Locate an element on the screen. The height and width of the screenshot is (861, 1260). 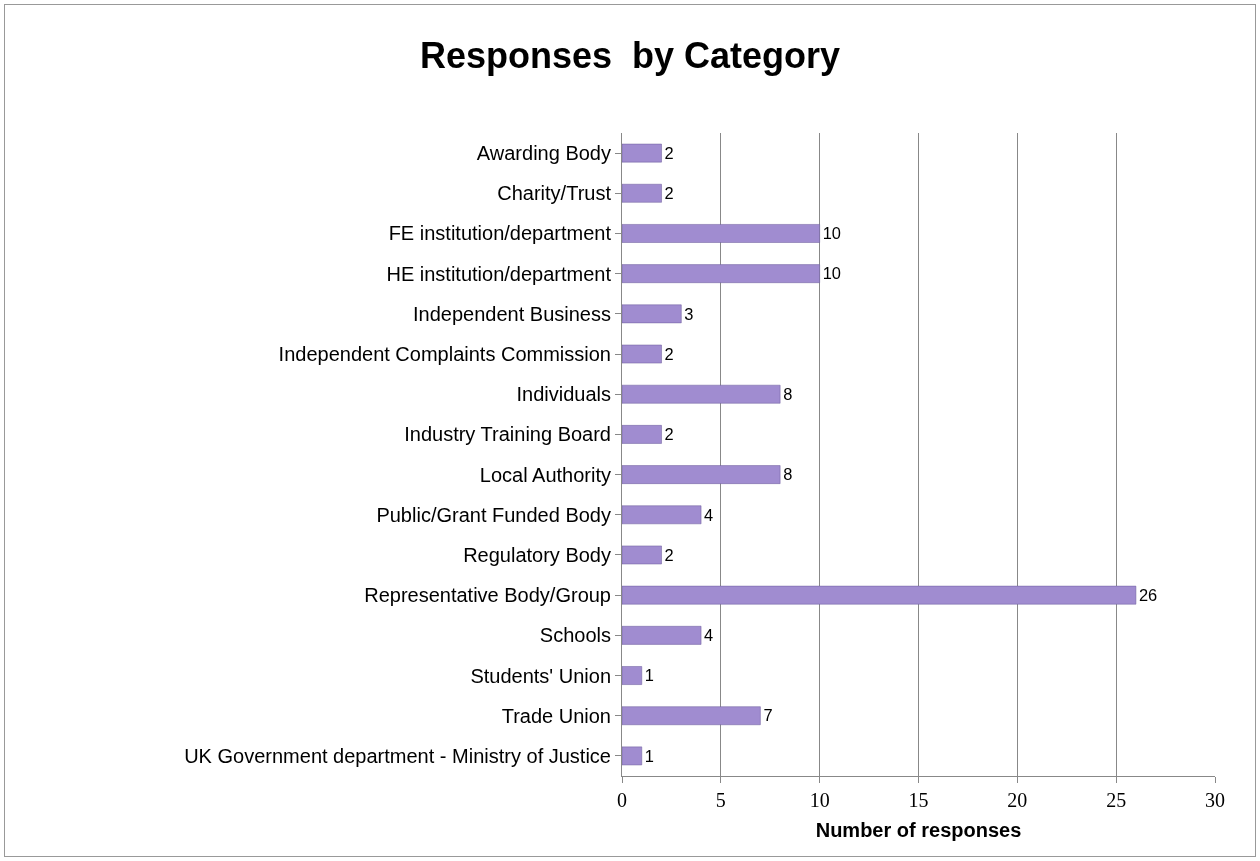
x-tick-label: 10 is located at coordinates (819, 800).